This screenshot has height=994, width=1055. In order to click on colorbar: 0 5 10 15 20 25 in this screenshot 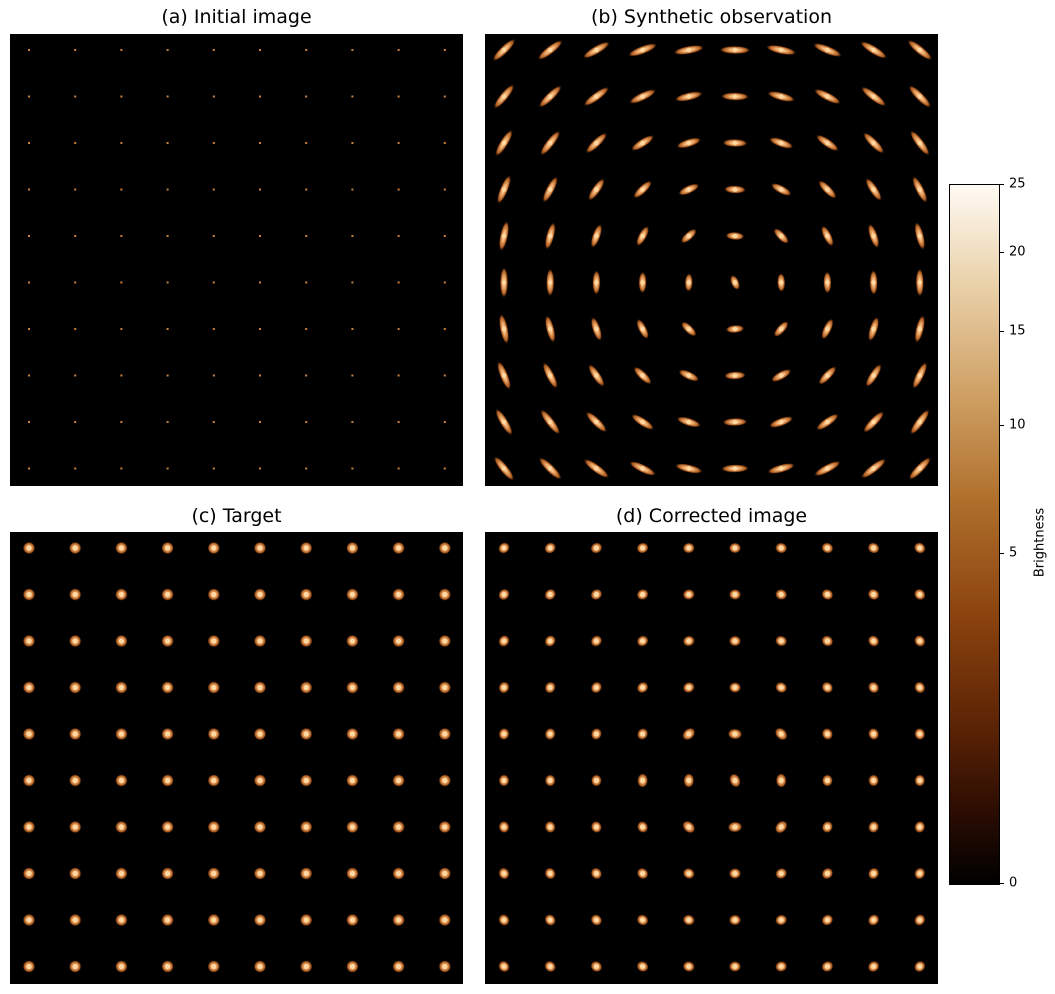, I will do `click(987, 534)`.